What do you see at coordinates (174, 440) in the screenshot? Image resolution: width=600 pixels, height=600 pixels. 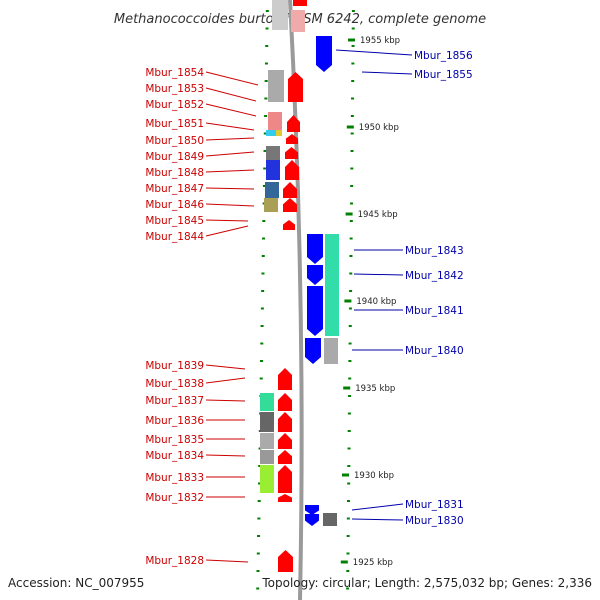 I see `gene-label-mbur_1835: Mbur_1835` at bounding box center [174, 440].